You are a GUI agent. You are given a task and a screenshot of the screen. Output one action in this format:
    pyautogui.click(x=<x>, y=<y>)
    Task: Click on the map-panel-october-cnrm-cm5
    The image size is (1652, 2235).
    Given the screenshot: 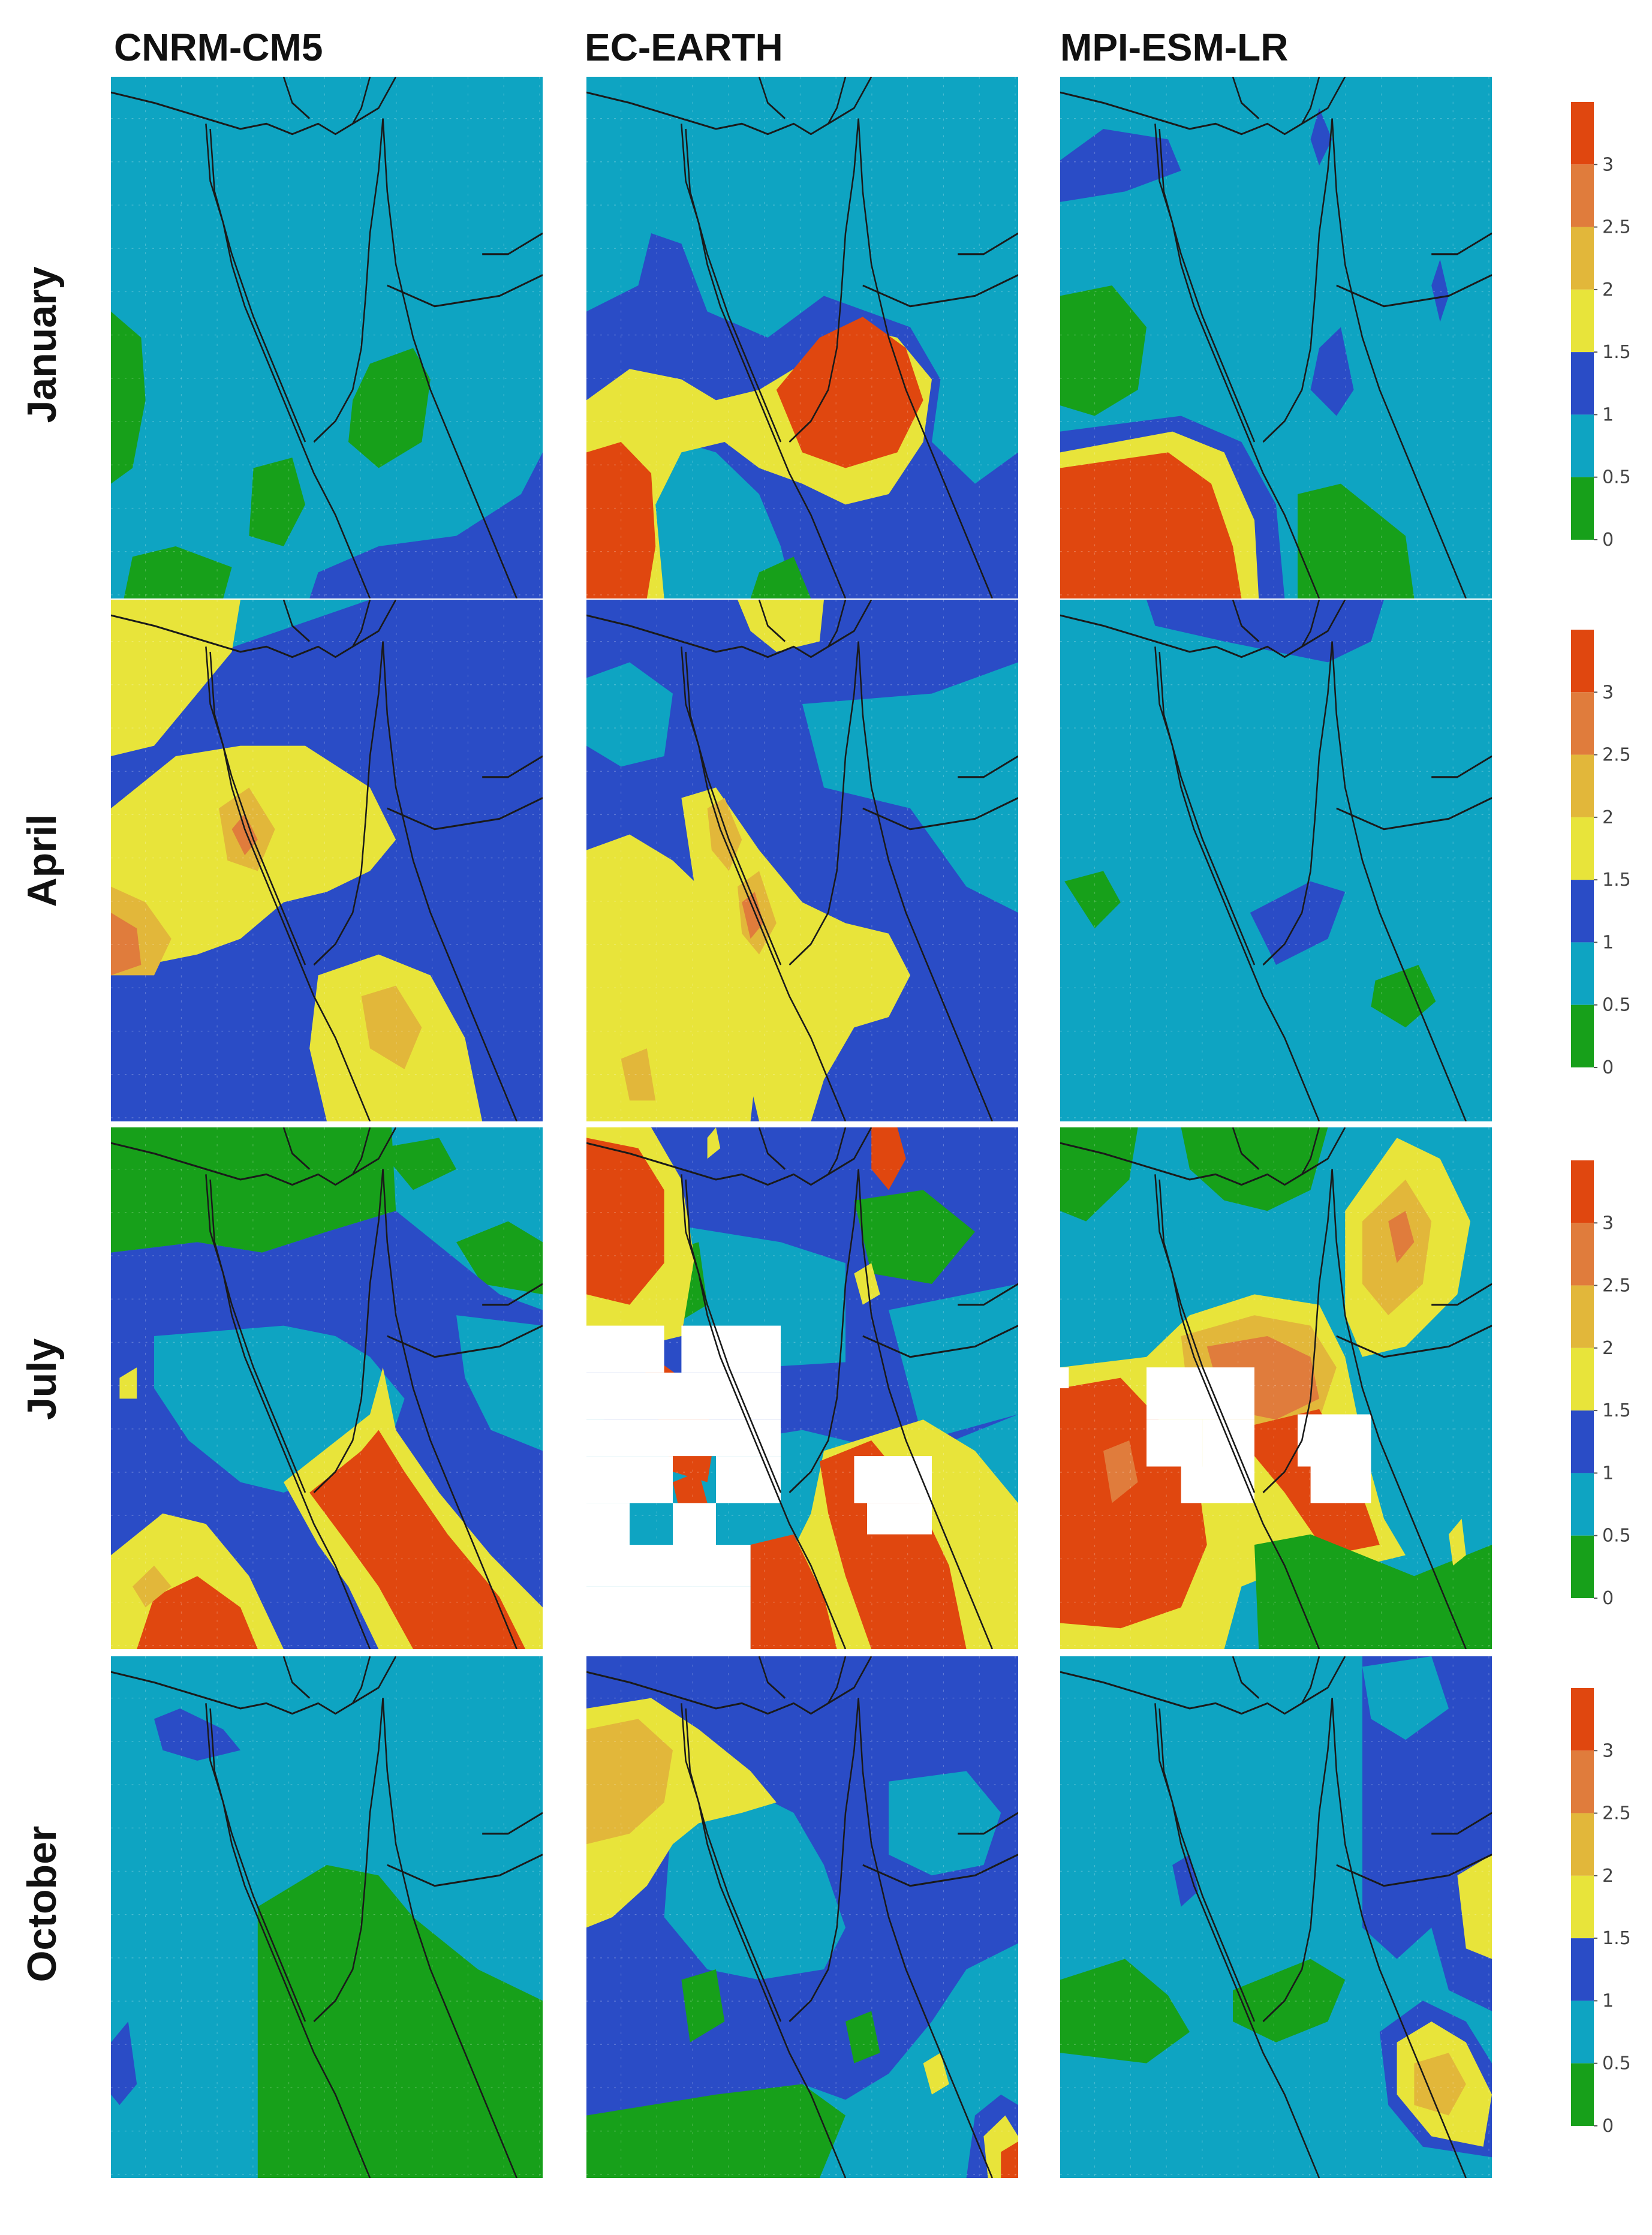 What is the action you would take?
    pyautogui.click(x=327, y=1917)
    